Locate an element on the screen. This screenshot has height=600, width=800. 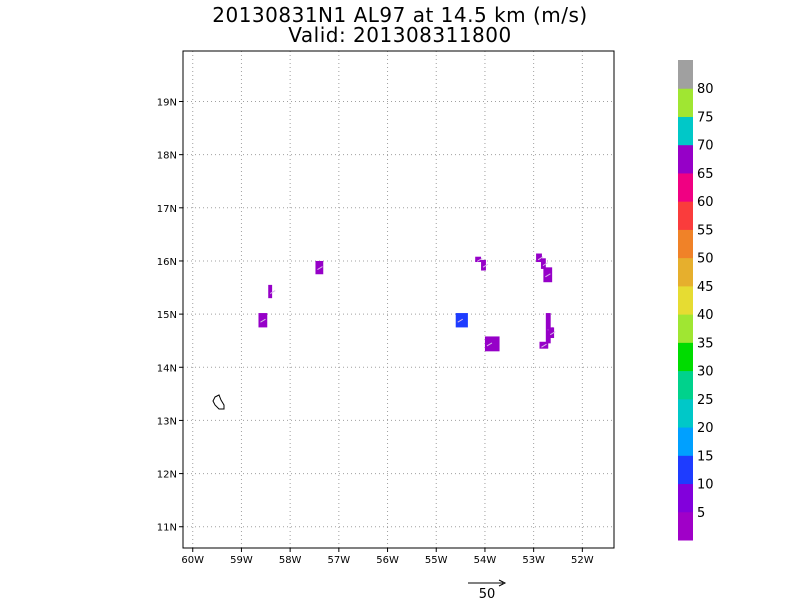
coastline is located at coordinates (218, 402).